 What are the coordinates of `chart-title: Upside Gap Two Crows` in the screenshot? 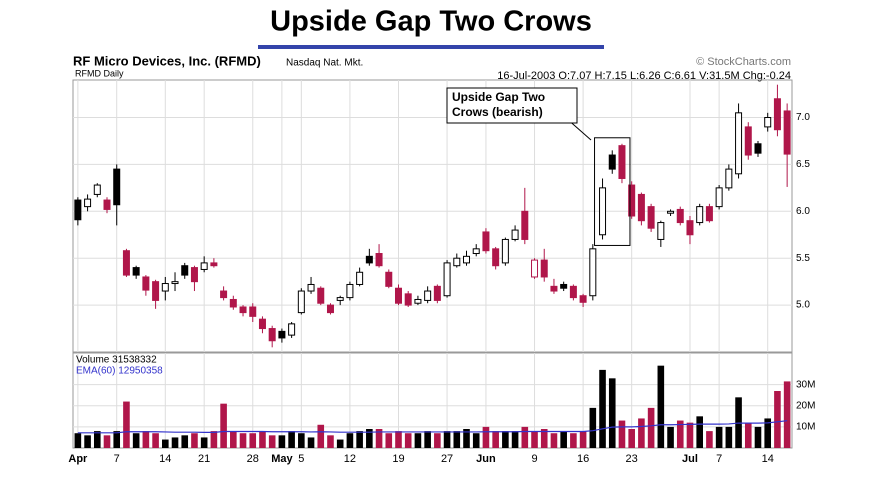 It's located at (431, 22).